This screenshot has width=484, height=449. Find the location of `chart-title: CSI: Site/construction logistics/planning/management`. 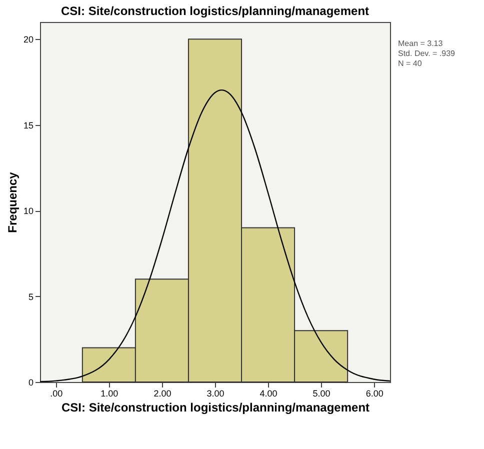

chart-title: CSI: Site/construction logistics/planning/management is located at coordinates (215, 11).